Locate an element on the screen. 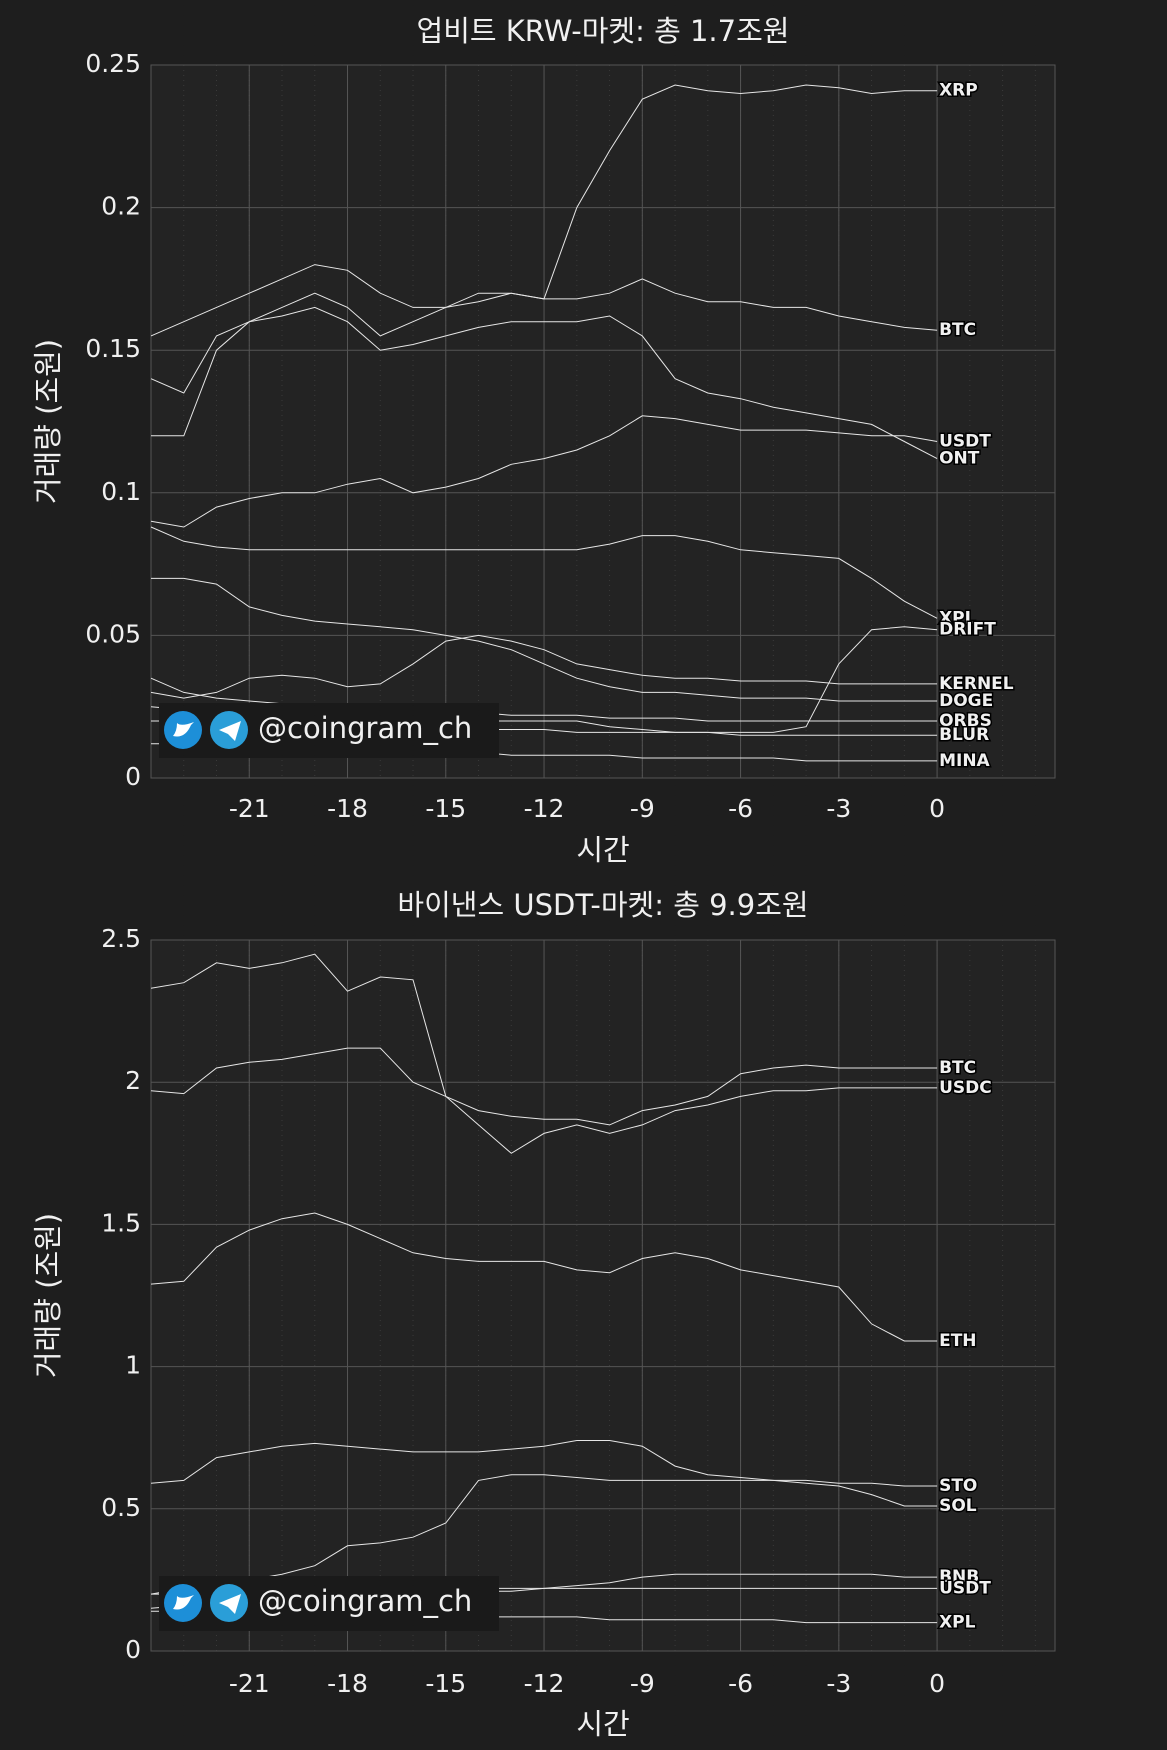 The width and height of the screenshot is (1167, 1750). series-label: KERNEL is located at coordinates (976, 684).